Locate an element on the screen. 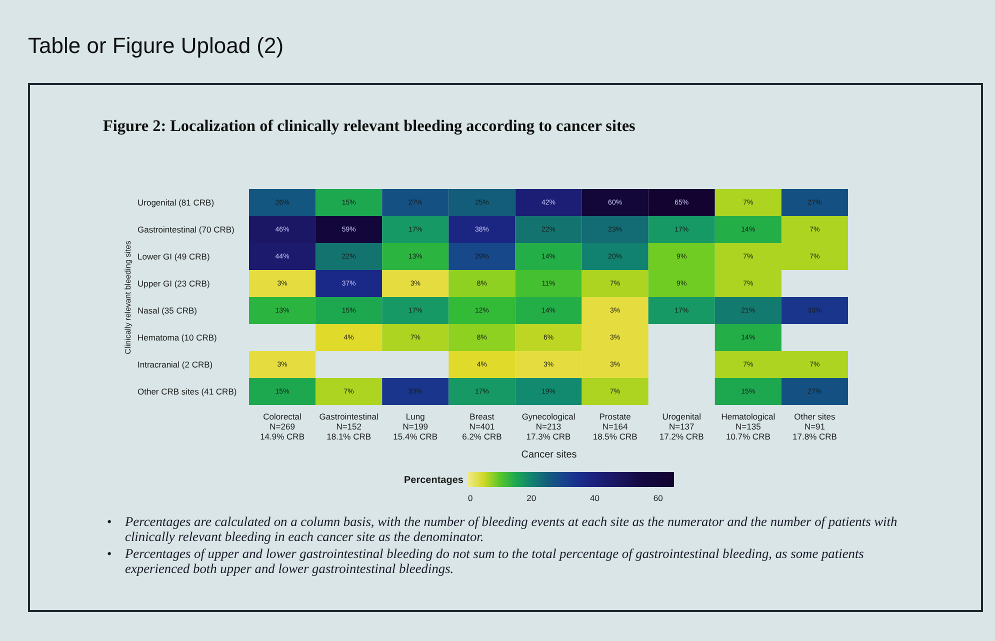 This screenshot has width=995, height=641. x-tick-label: Breast N=401 6.2% CRB is located at coordinates (482, 427).